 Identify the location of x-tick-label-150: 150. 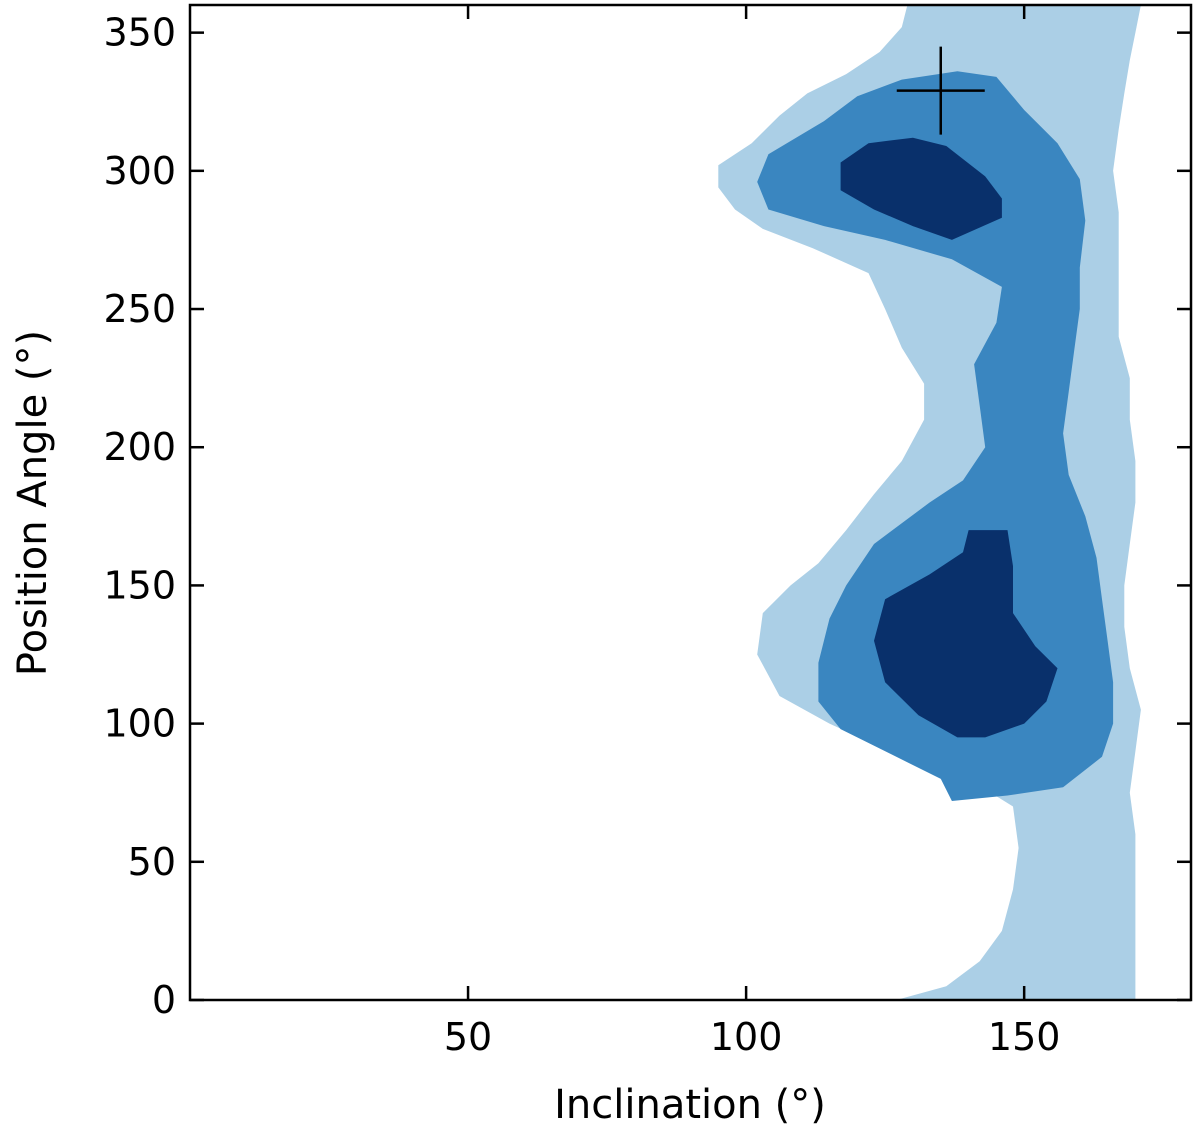
(1024, 1037).